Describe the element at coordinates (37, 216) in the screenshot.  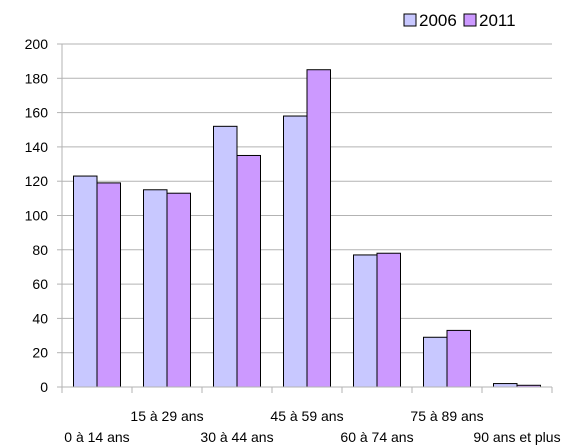
I see `y-tick-label: 100` at that location.